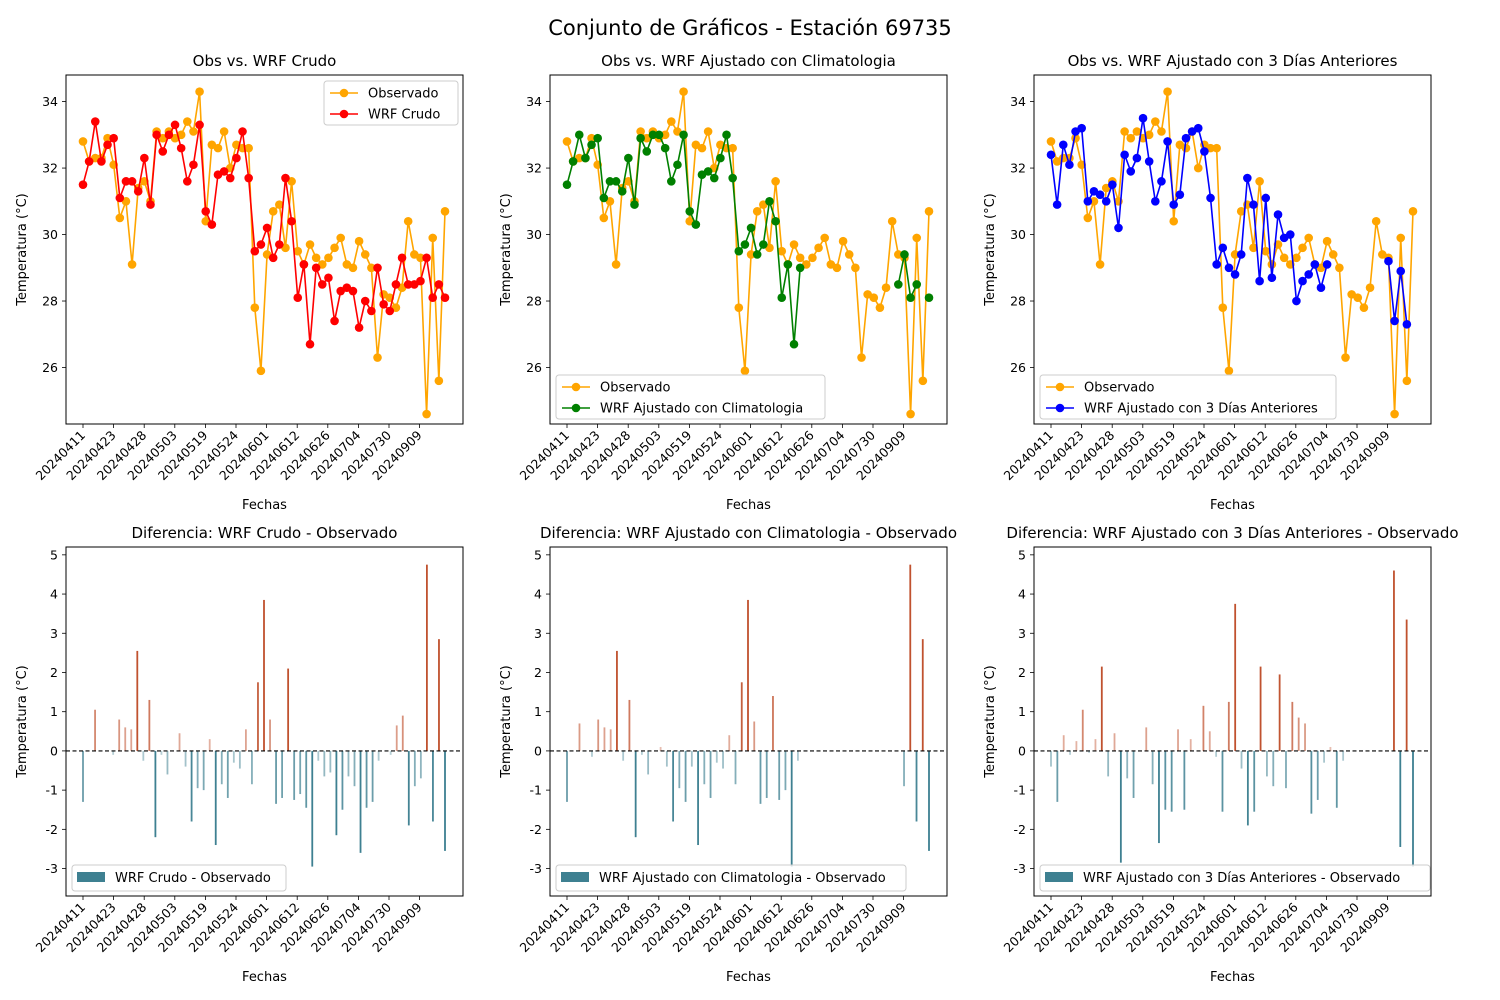 The width and height of the screenshot is (1500, 1000). I want to click on y-tick-label: 28, so click(50, 301).